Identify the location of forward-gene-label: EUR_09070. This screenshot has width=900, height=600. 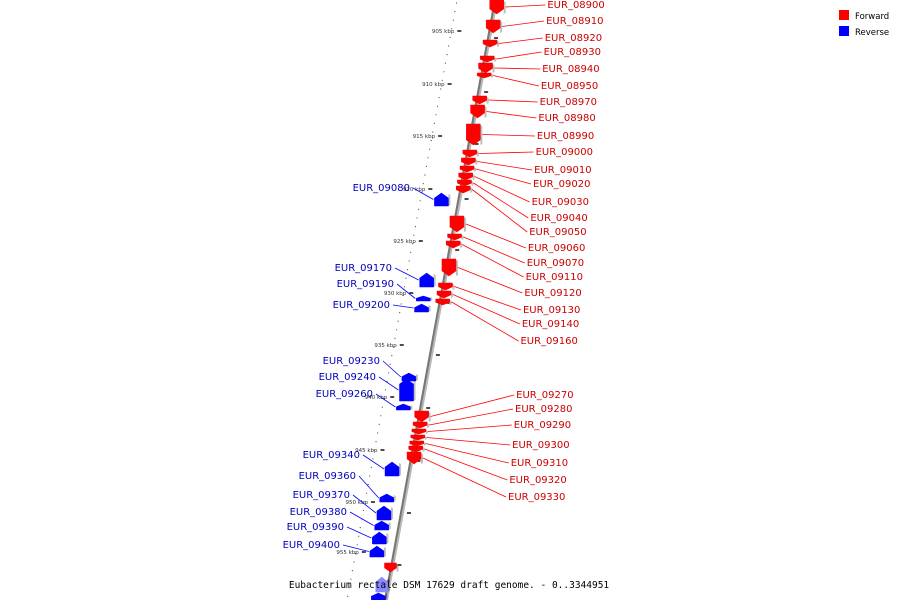
(555, 263).